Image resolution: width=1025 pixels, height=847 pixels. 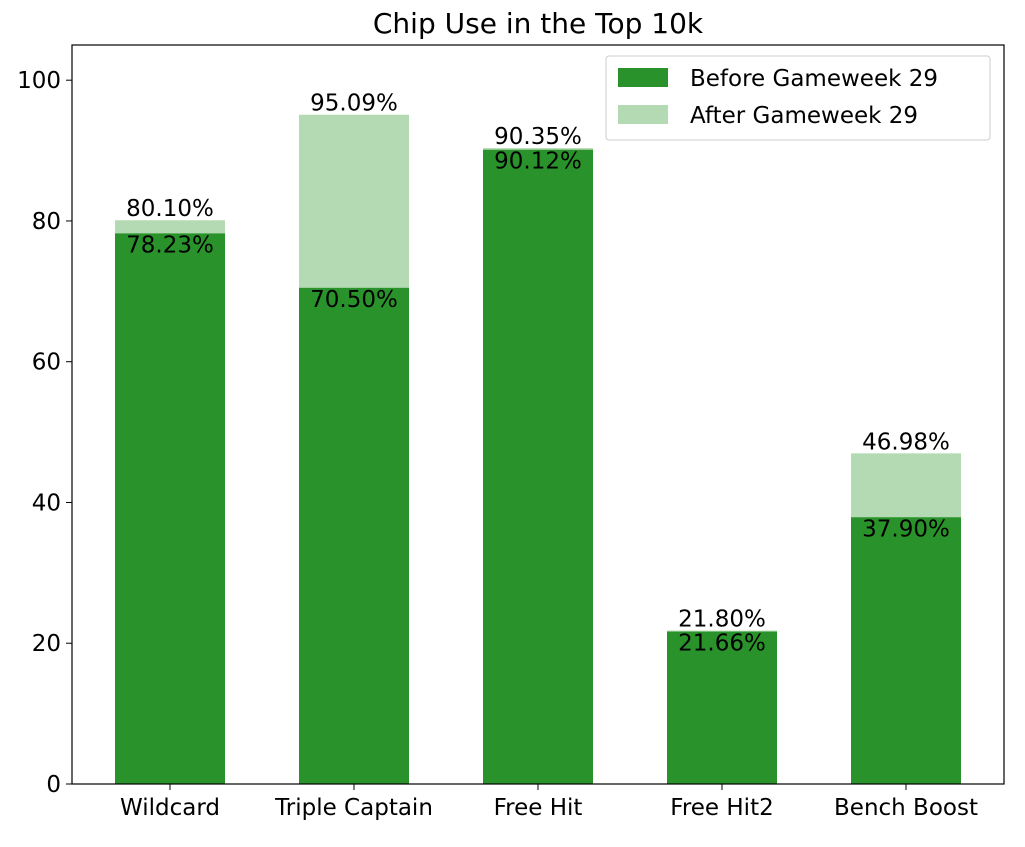 I want to click on legend-swatch-before, so click(x=643, y=77).